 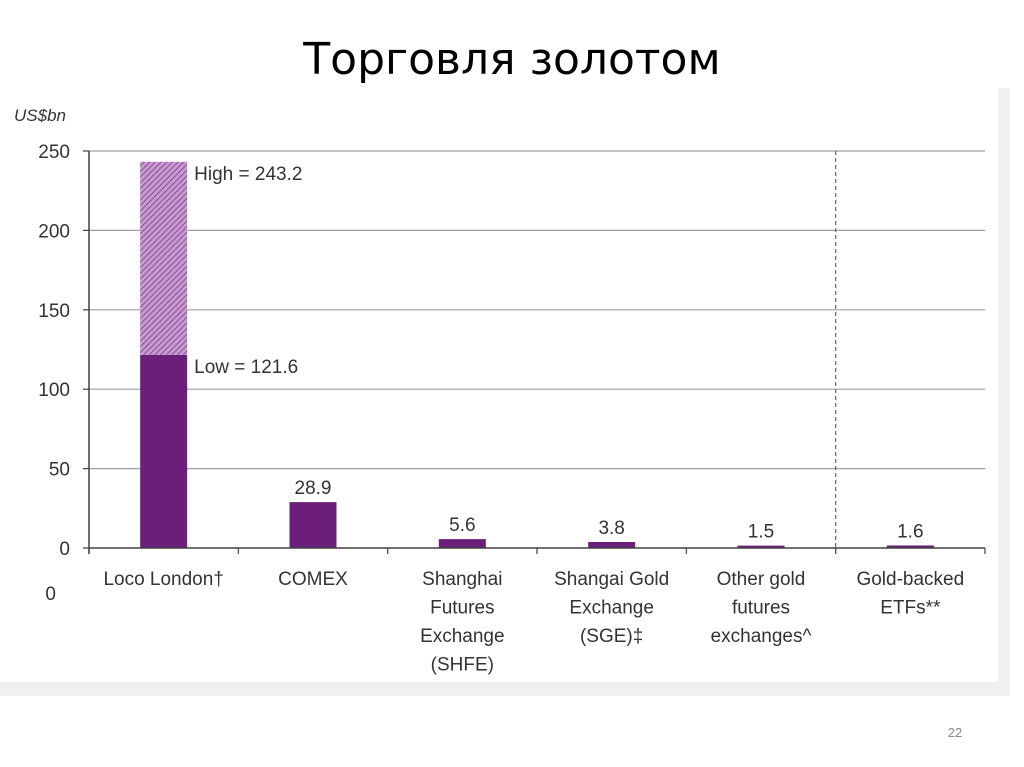 I want to click on category-label: Futures, so click(x=462, y=608).